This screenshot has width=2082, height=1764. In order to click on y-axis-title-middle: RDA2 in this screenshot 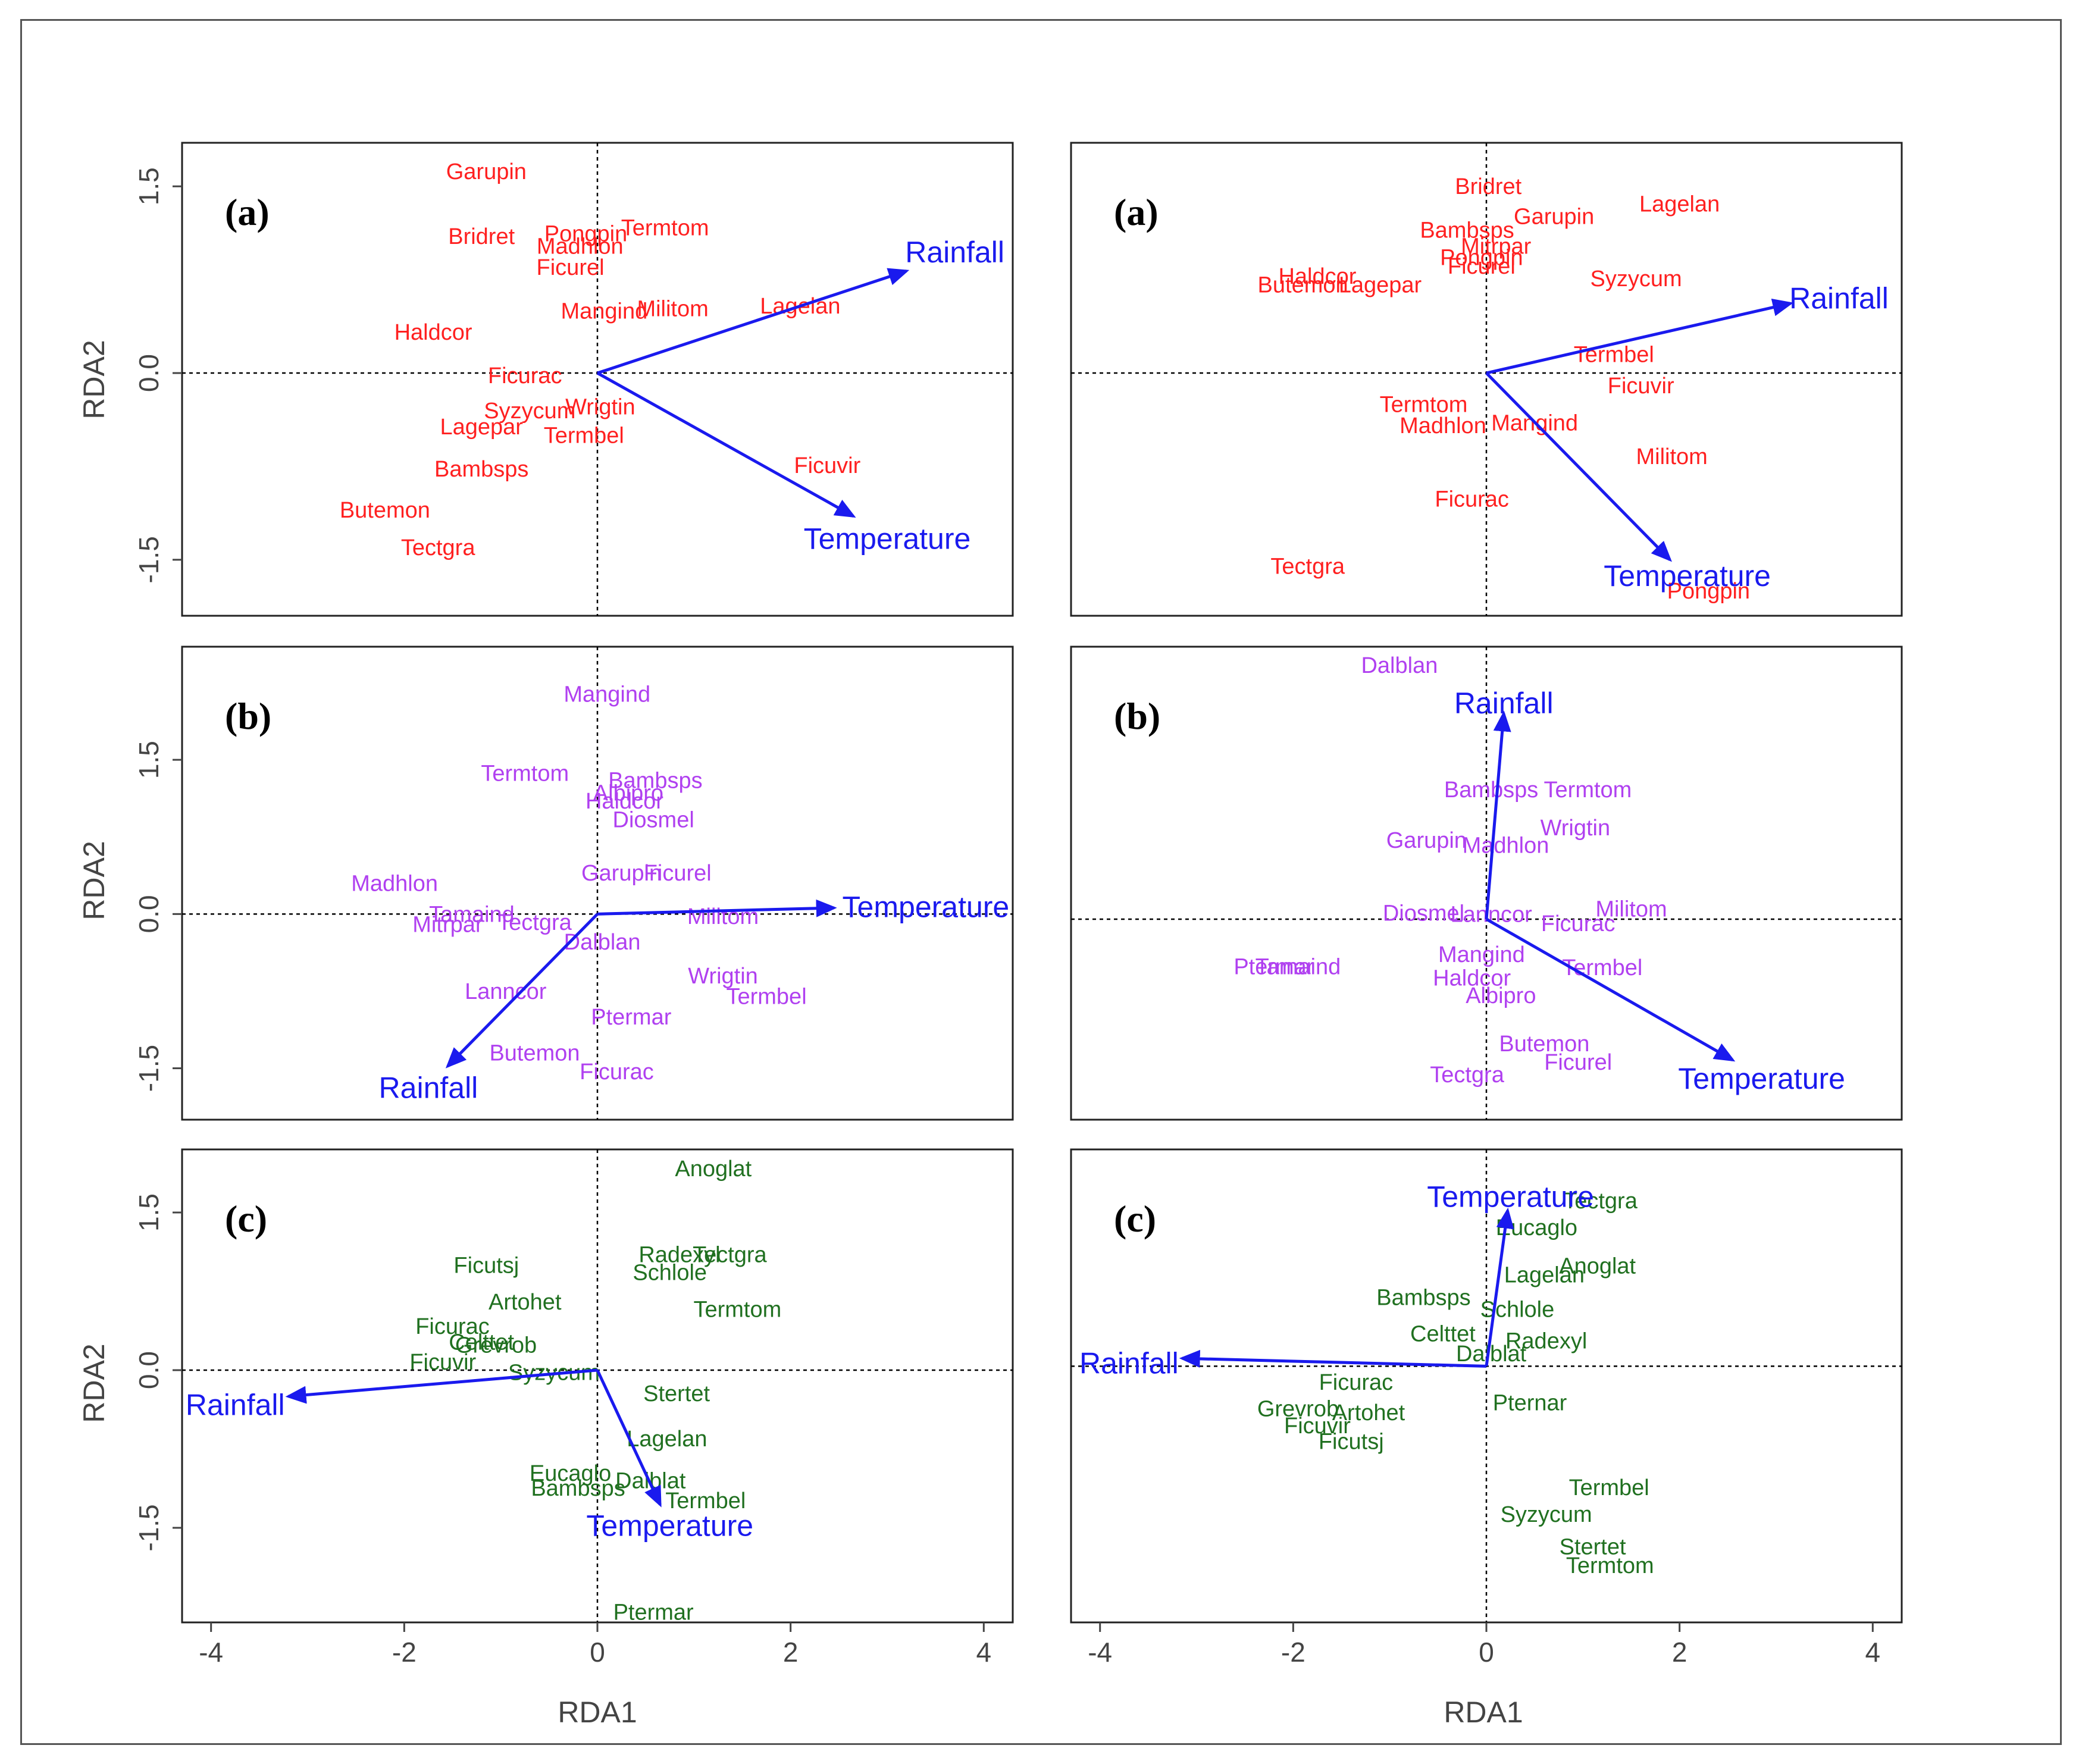, I will do `click(94, 880)`.